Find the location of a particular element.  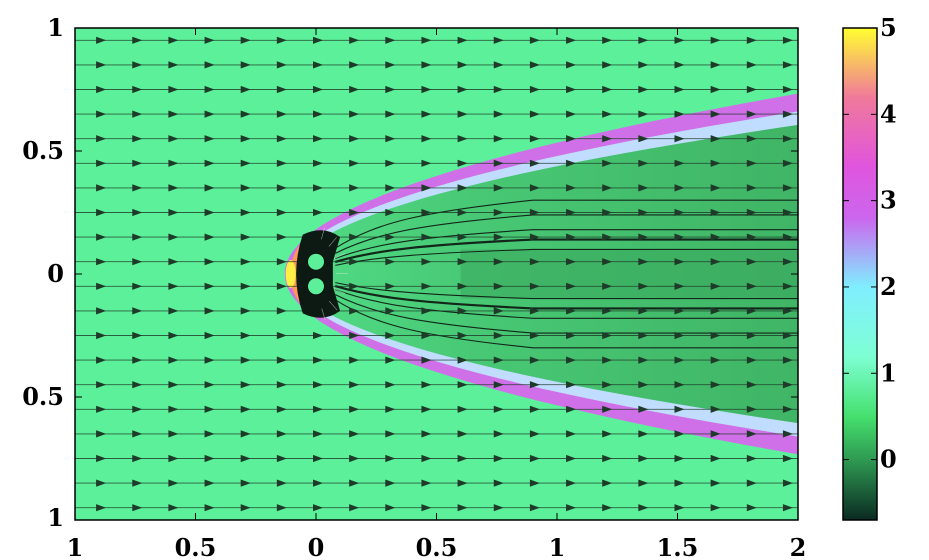

x-tick-label: 1 is located at coordinates (75, 546).